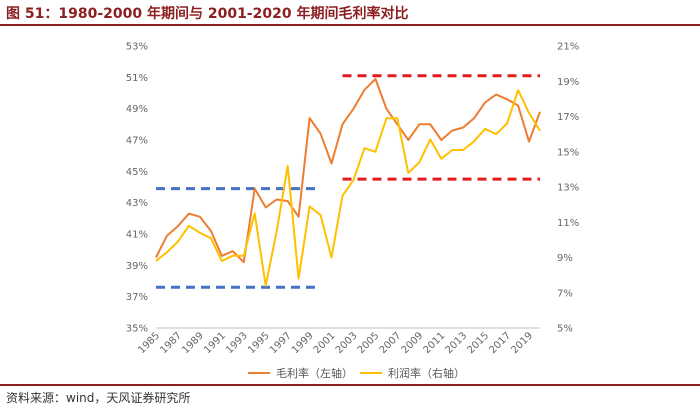 The height and width of the screenshot is (409, 700). What do you see at coordinates (314, 373) in the screenshot?
I see `legend-label-gross-margin: 毛利率（左轴）` at bounding box center [314, 373].